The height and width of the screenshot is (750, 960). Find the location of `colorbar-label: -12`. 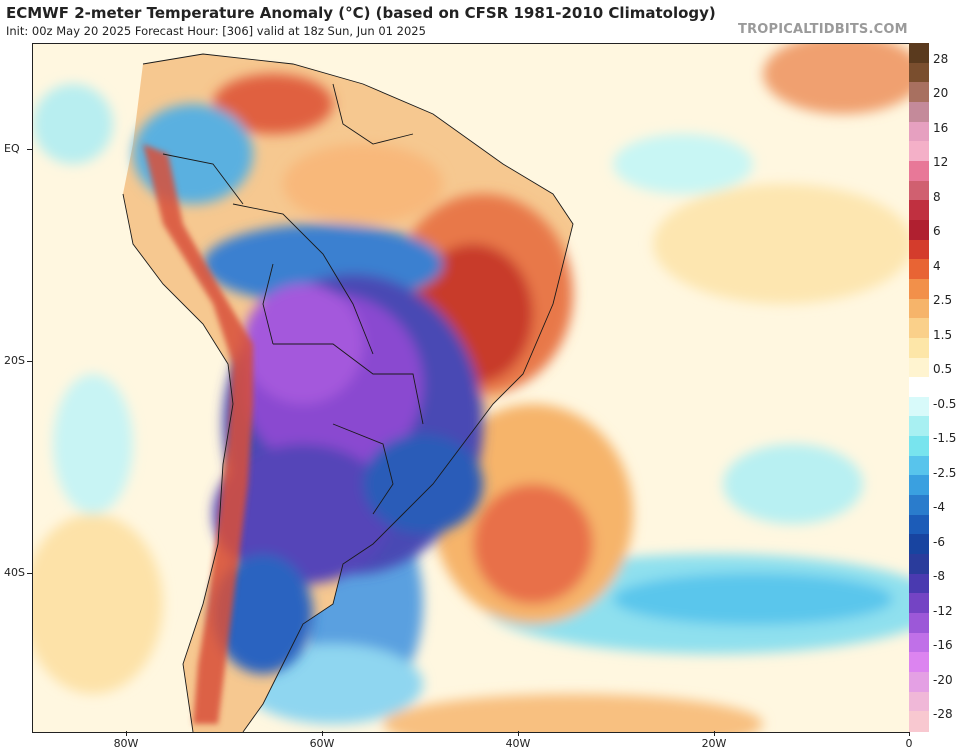

colorbar-label: -12 is located at coordinates (943, 610).